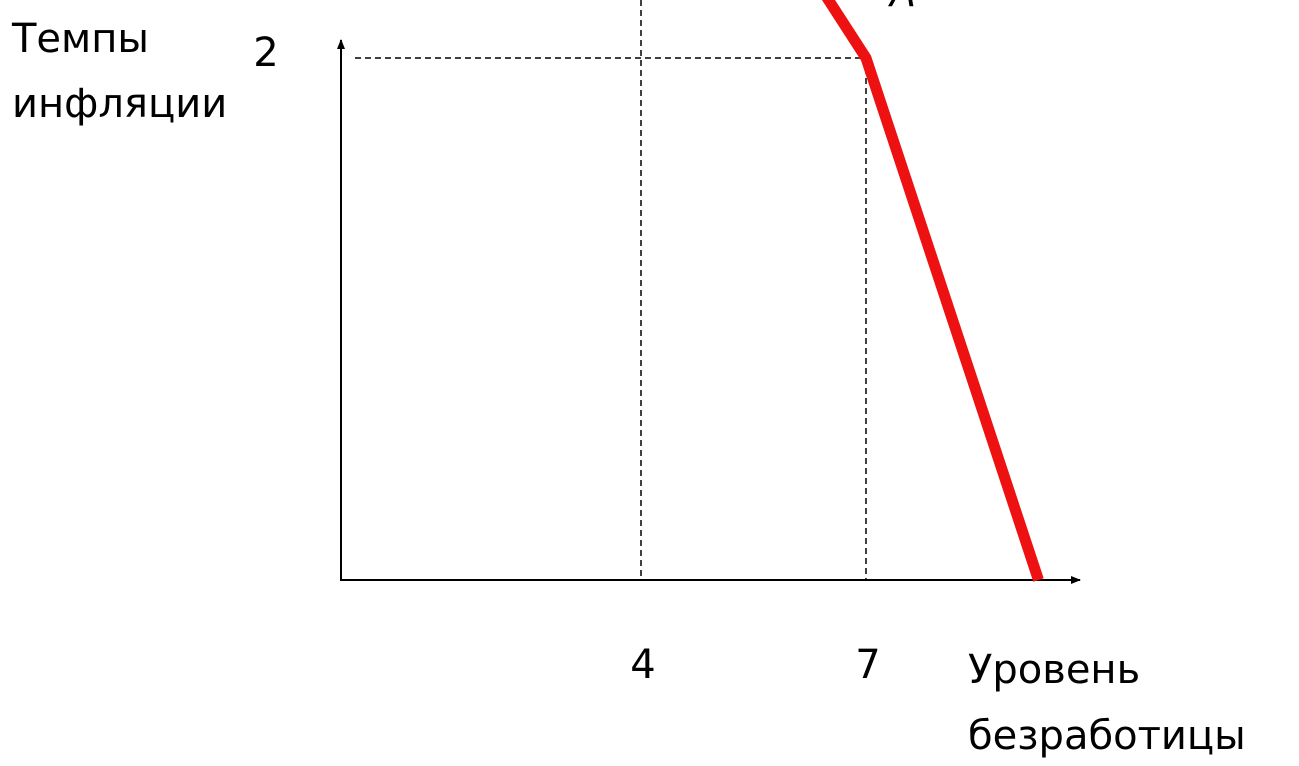 The image size is (1299, 766). I want to click on x-axis-label-line-1: Уровень, so click(1054, 670).